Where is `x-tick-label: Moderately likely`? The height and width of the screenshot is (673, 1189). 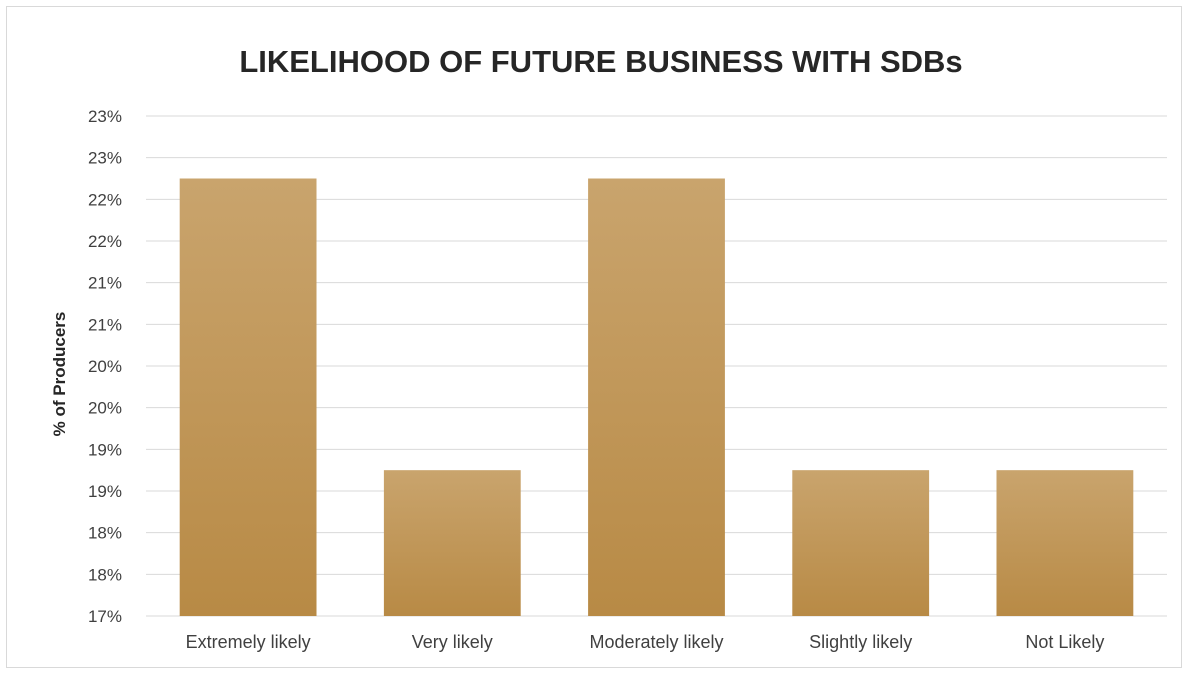 x-tick-label: Moderately likely is located at coordinates (656, 642).